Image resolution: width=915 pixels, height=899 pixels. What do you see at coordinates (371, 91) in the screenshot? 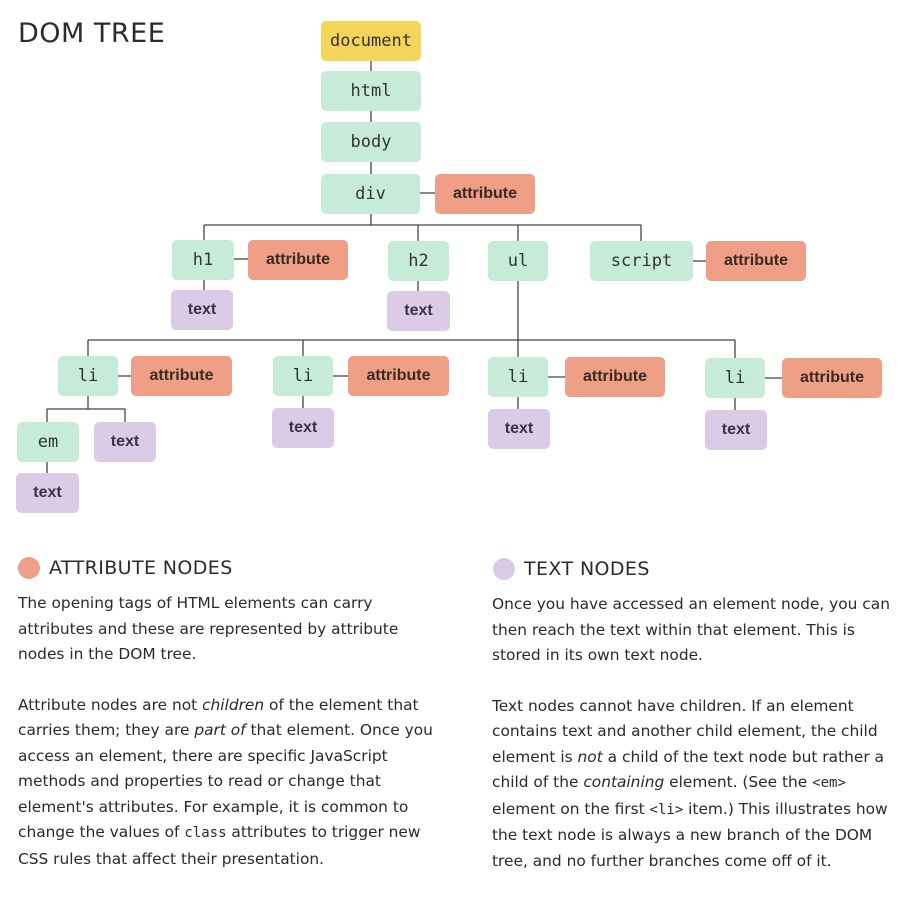
I see `html-node: html` at bounding box center [371, 91].